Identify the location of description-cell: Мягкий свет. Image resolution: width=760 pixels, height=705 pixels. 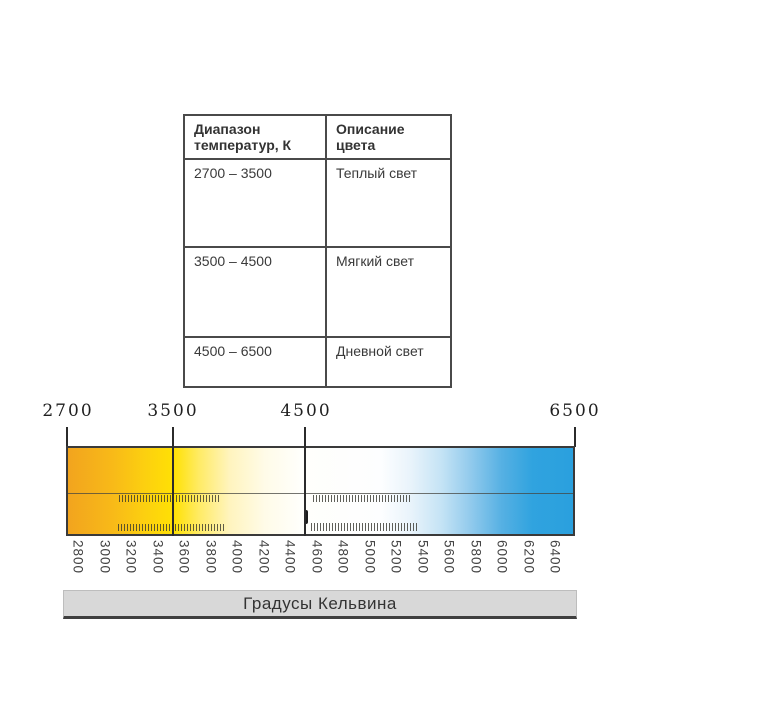
(388, 292).